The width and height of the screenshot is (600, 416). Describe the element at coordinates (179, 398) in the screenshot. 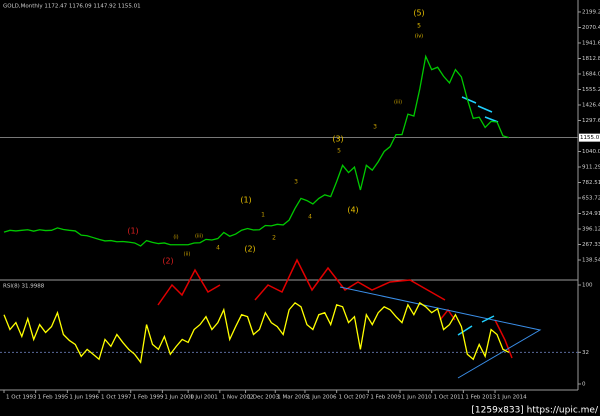

I see `x-tick-label: 1 Jun 2000` at that location.